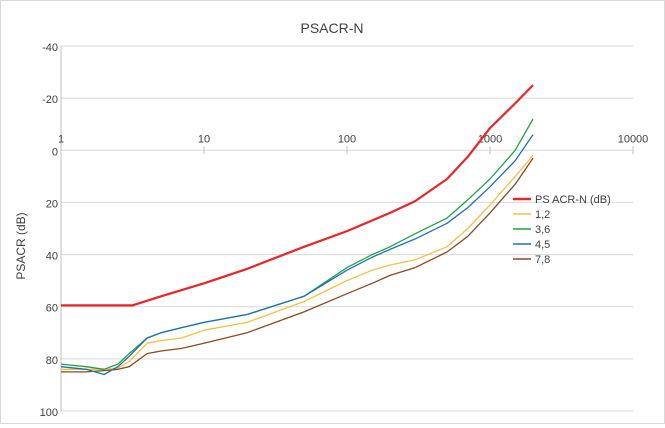  Describe the element at coordinates (55, 152) in the screenshot. I see `y-tick-label: 0` at that location.